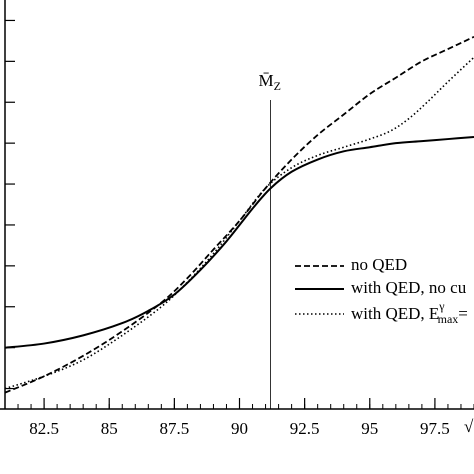 The width and height of the screenshot is (474, 474). Describe the element at coordinates (239, 418) in the screenshot. I see `x-ticks: 82.5 85 87.5 90 92.5 95 97.5` at that location.